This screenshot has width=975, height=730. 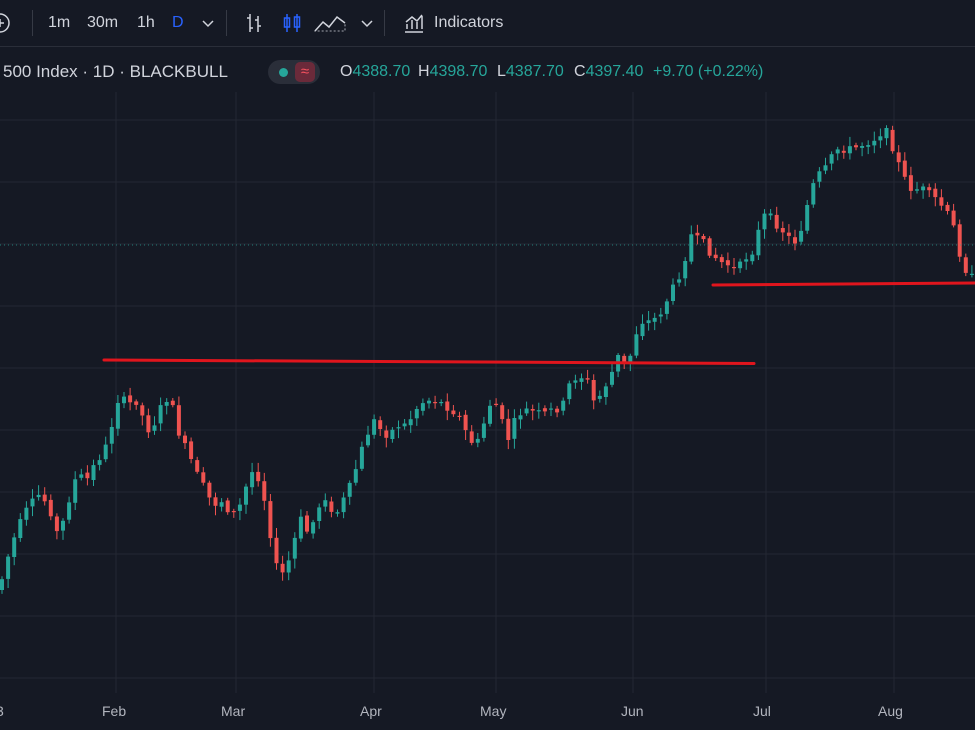 I want to click on ohlc-low: L4387.70, so click(x=530, y=71).